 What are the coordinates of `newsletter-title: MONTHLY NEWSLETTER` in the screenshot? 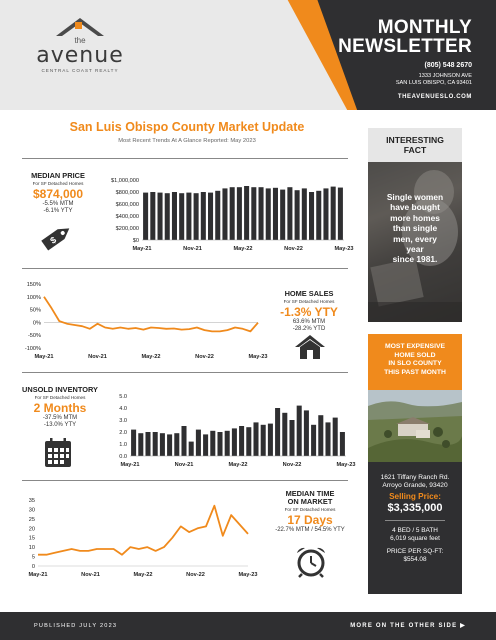 It's located at (405, 37).